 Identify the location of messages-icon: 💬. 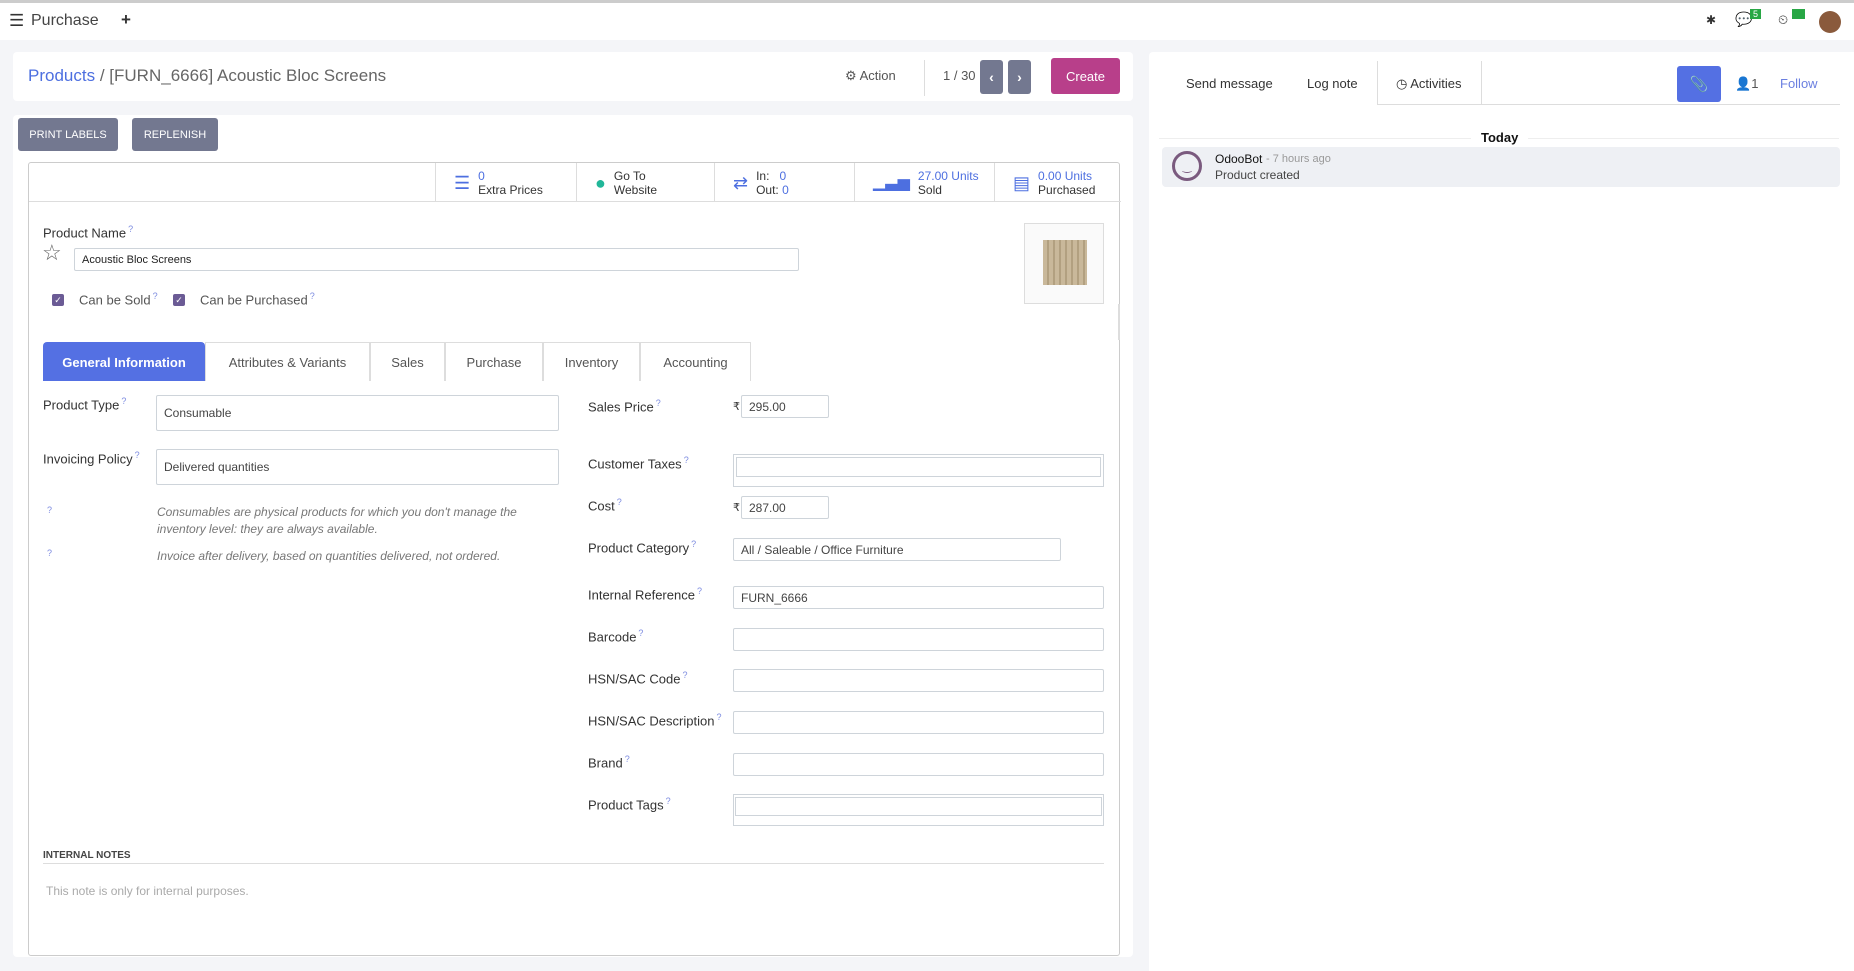
(1744, 19).